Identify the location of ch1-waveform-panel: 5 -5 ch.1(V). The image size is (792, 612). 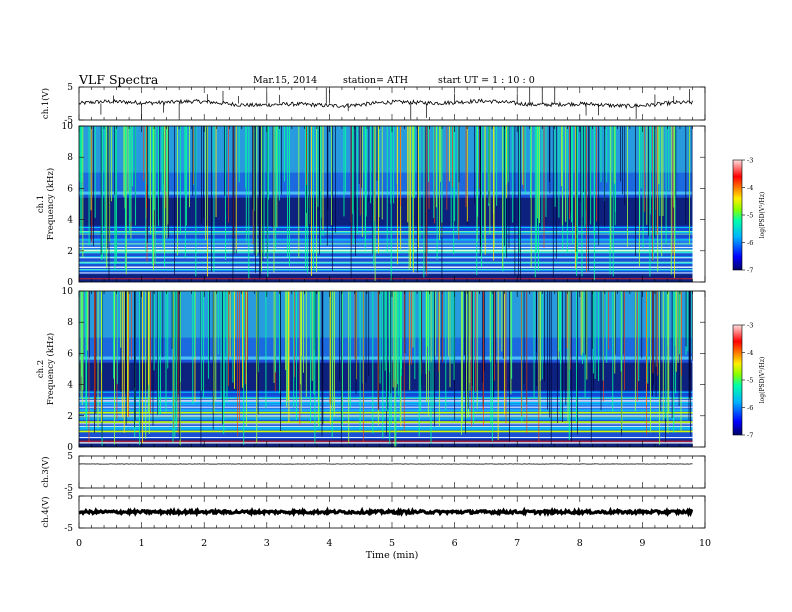
(373, 104).